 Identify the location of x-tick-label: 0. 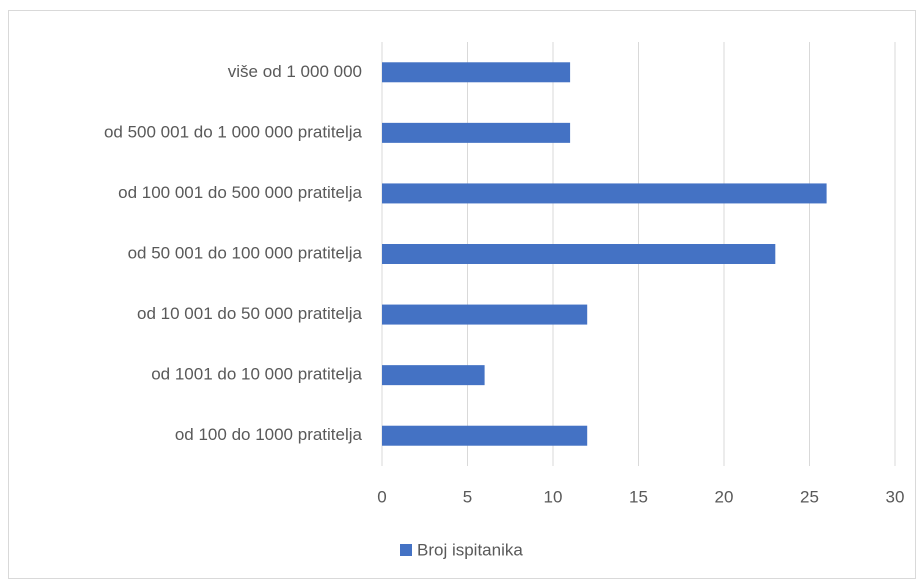
(381, 496).